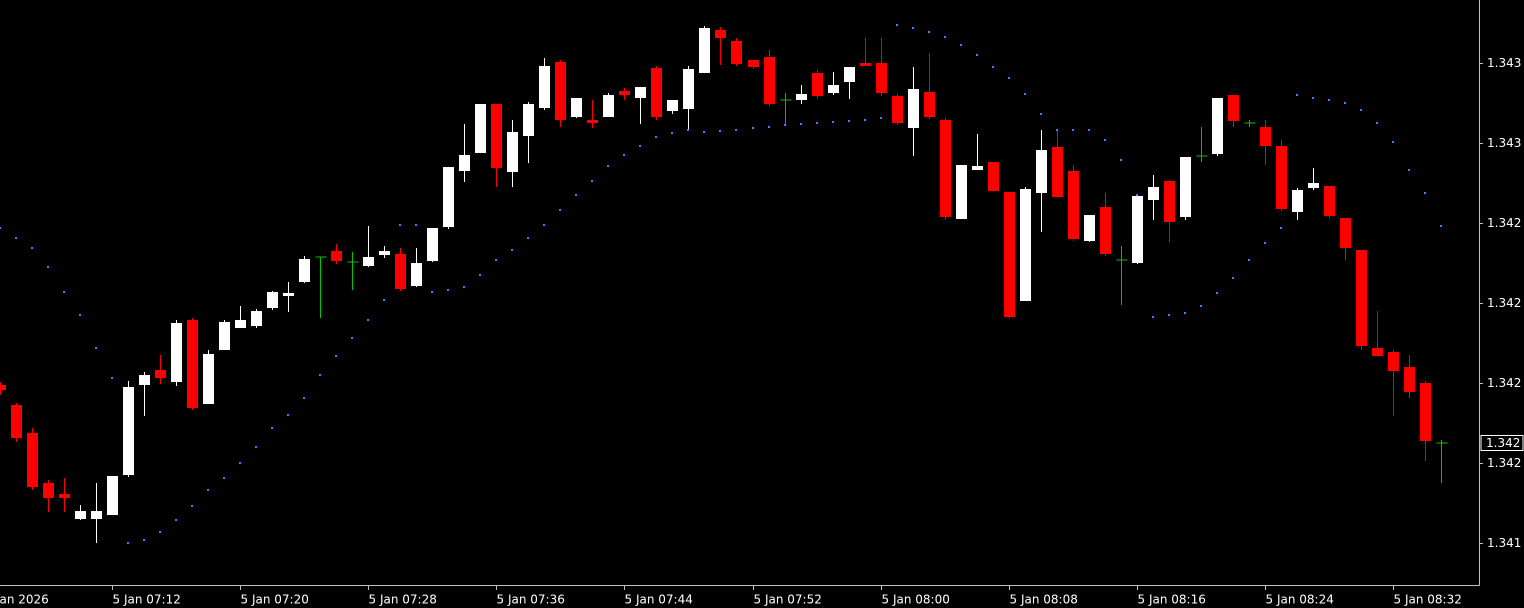  I want to click on x-tick-label: 5 Jan 07:12, so click(147, 600).